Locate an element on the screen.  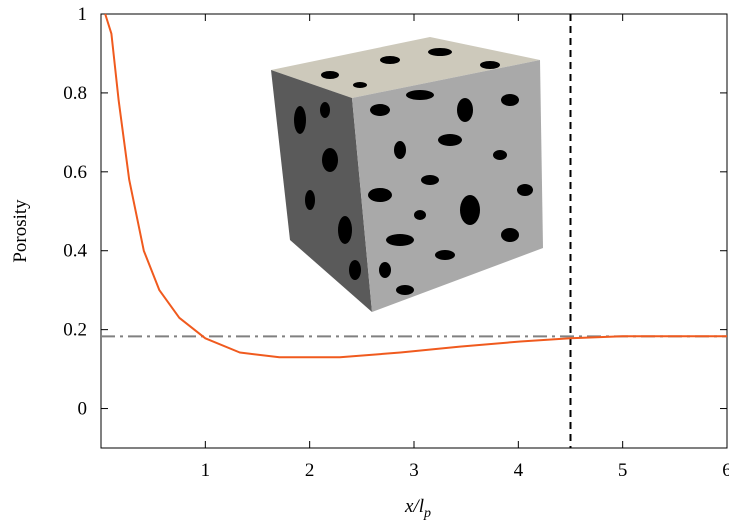
x-tick-label: 1 is located at coordinates (206, 470).